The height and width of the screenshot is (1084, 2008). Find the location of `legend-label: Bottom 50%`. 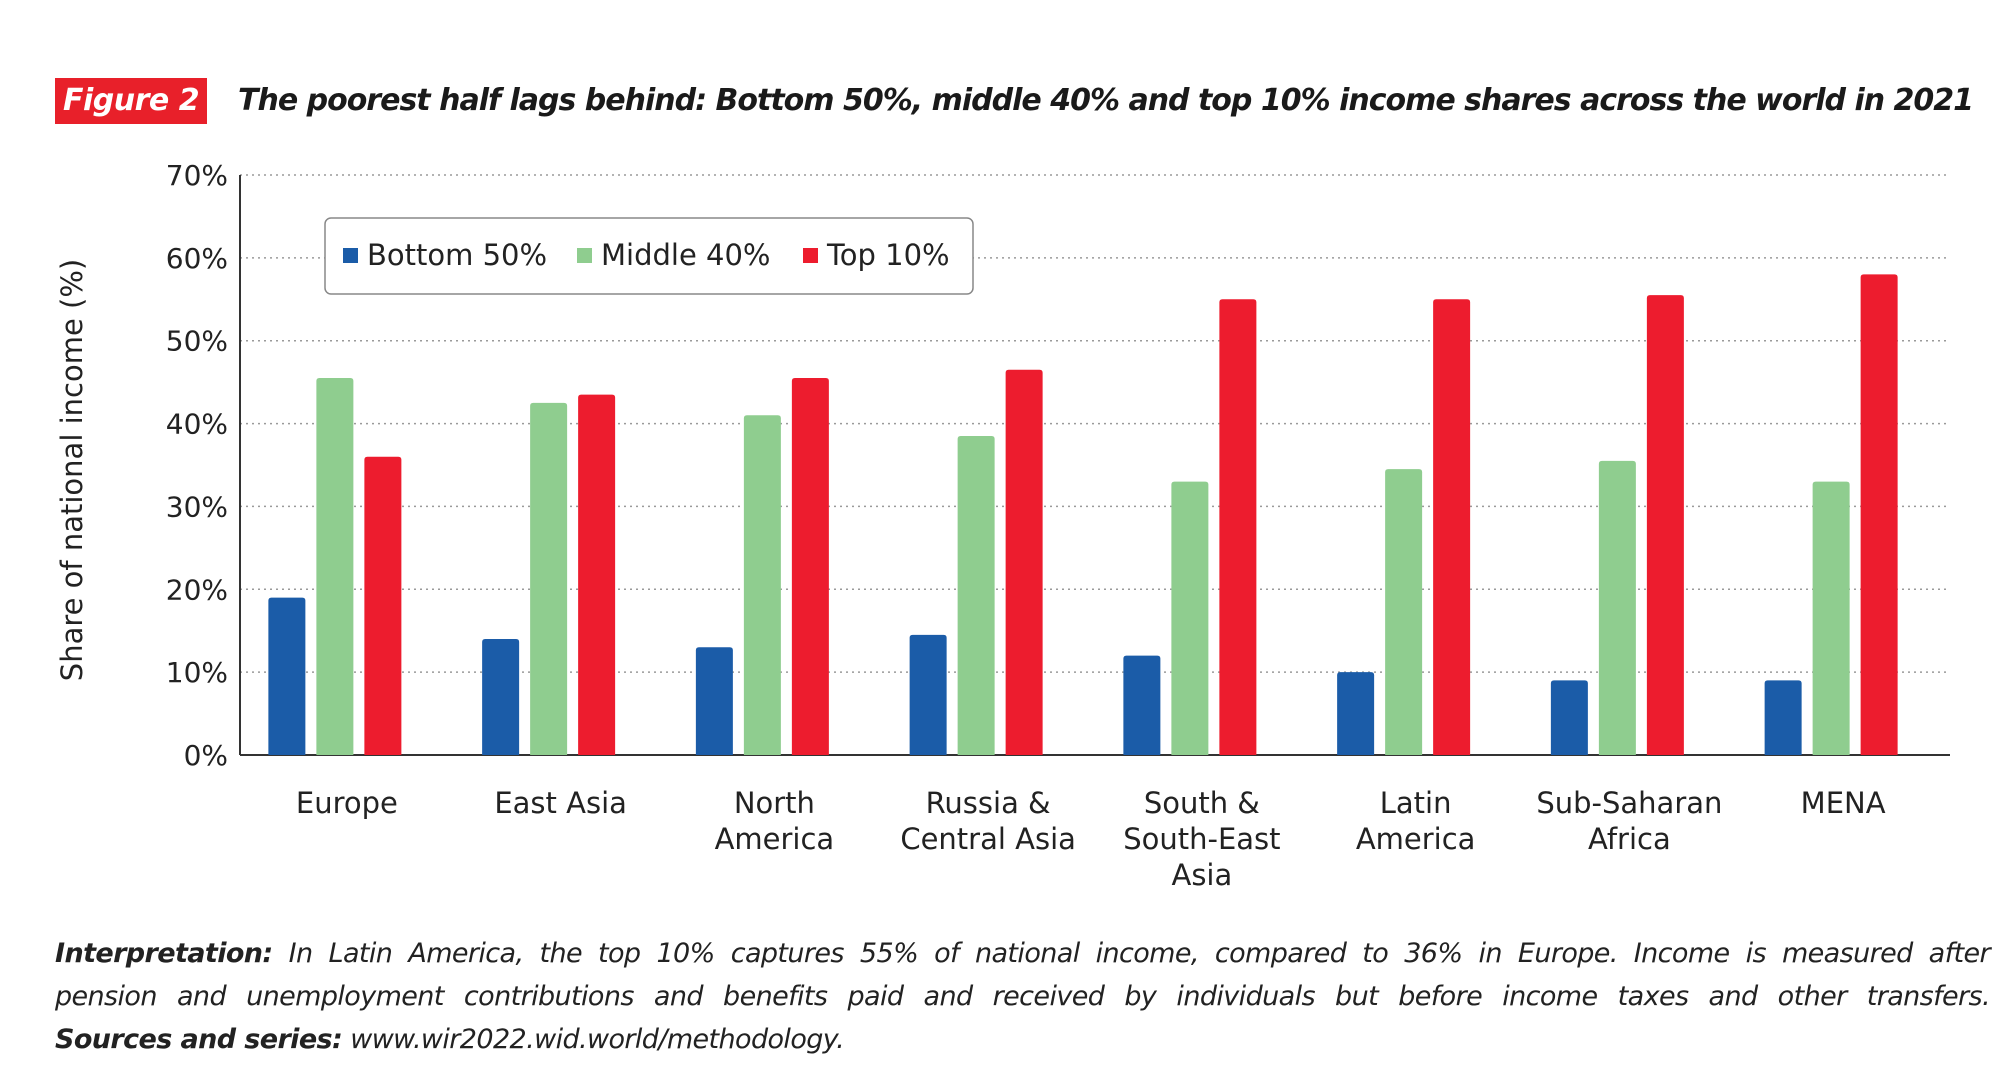

legend-label: Bottom 50% is located at coordinates (457, 255).